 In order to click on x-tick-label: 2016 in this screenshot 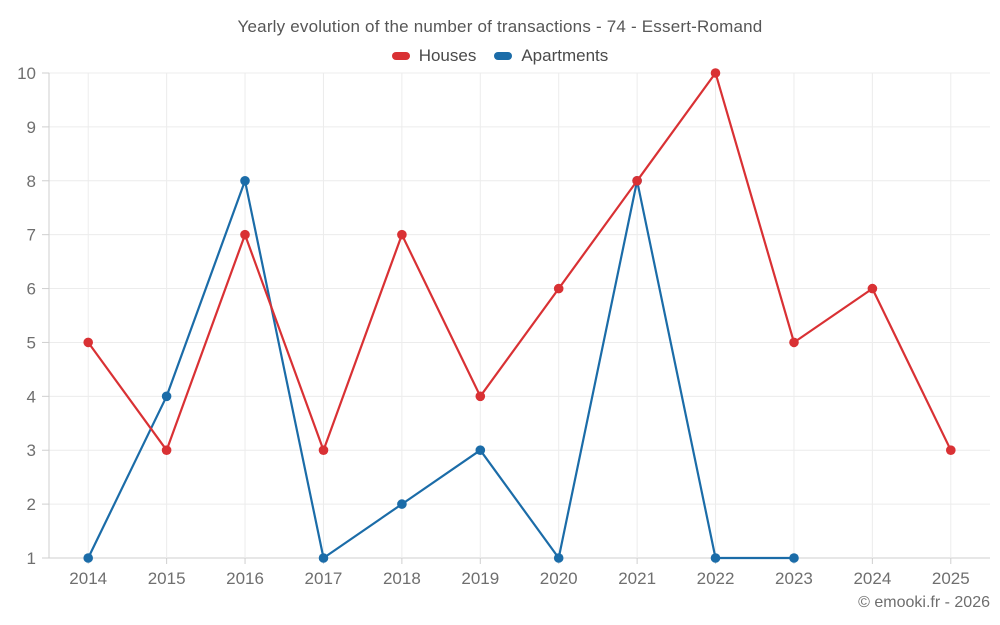, I will do `click(245, 578)`.